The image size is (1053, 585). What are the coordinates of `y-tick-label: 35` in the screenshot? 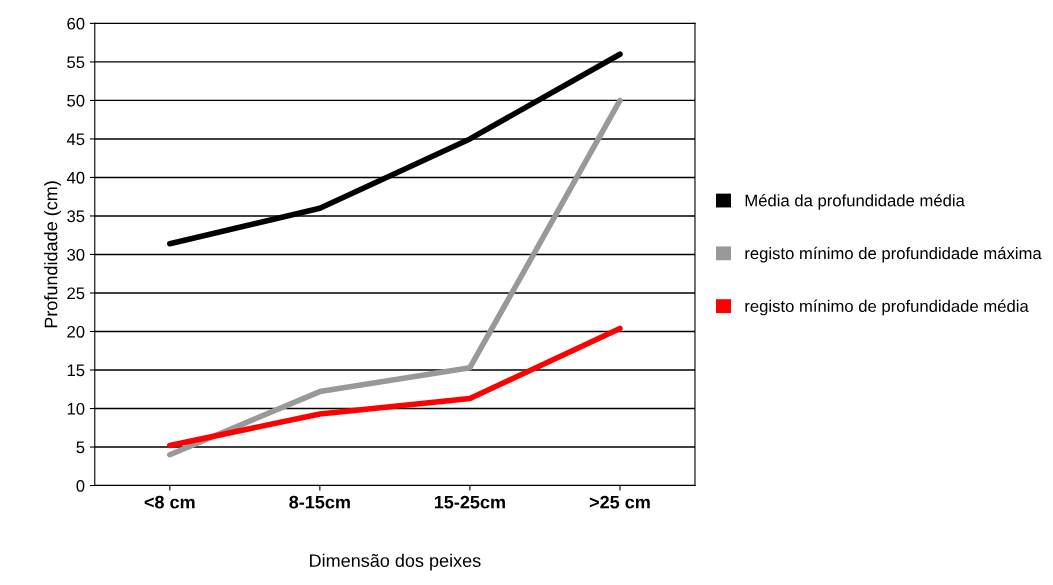 It's located at (76, 216).